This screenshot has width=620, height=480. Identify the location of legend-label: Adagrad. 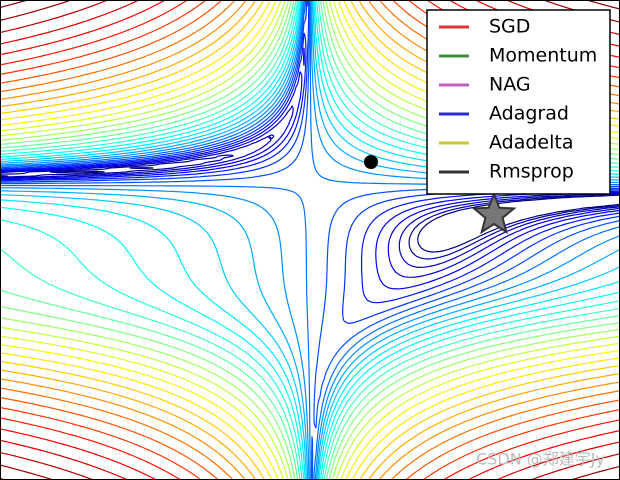
(529, 114).